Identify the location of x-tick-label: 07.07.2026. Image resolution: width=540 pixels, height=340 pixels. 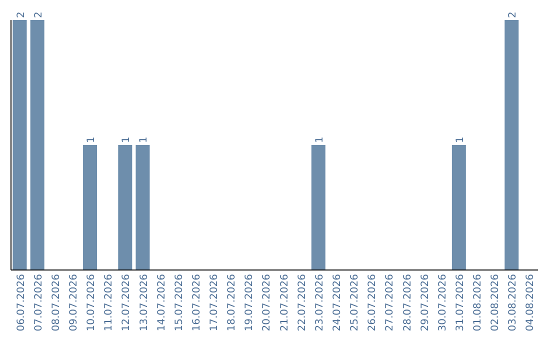
(38, 303).